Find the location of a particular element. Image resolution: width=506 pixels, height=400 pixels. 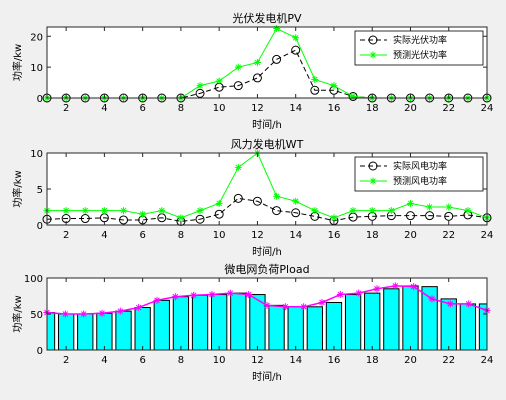

x-tick-label: 10 is located at coordinates (219, 235).